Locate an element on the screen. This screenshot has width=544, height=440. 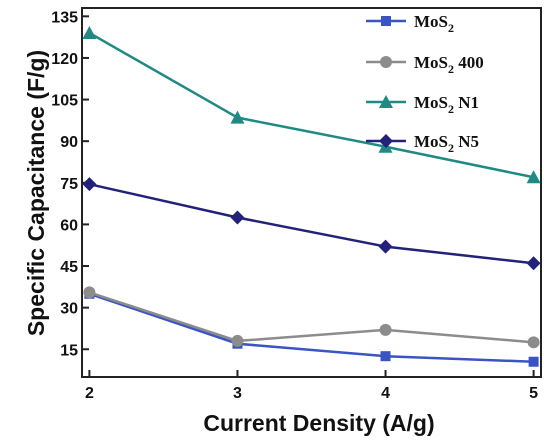
x-tick-label: 5 is located at coordinates (533, 393).